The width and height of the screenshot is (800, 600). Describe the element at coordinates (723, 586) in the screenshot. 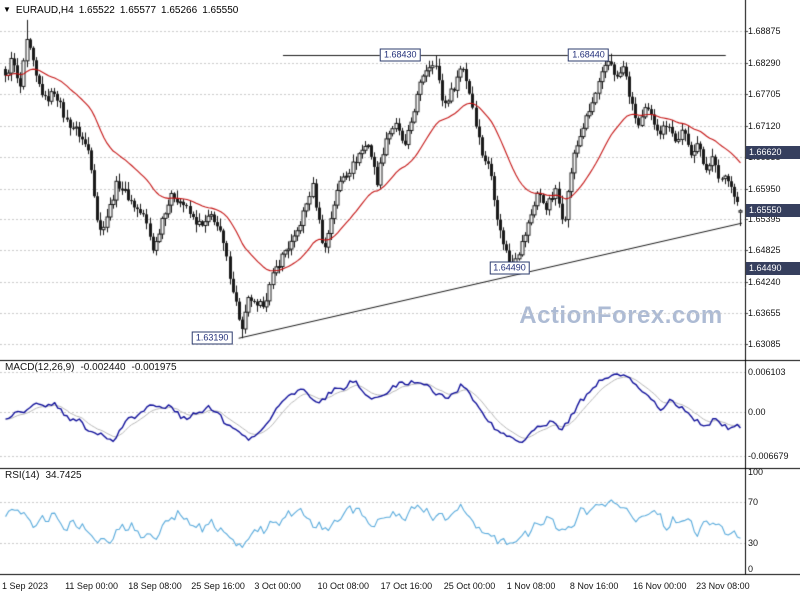

I see `time-axis-label: 23 Nov 08:00` at that location.